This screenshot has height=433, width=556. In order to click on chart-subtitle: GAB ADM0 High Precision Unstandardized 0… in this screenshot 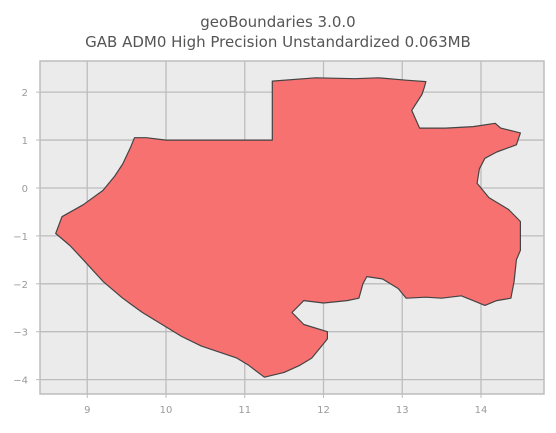, I will do `click(278, 42)`.